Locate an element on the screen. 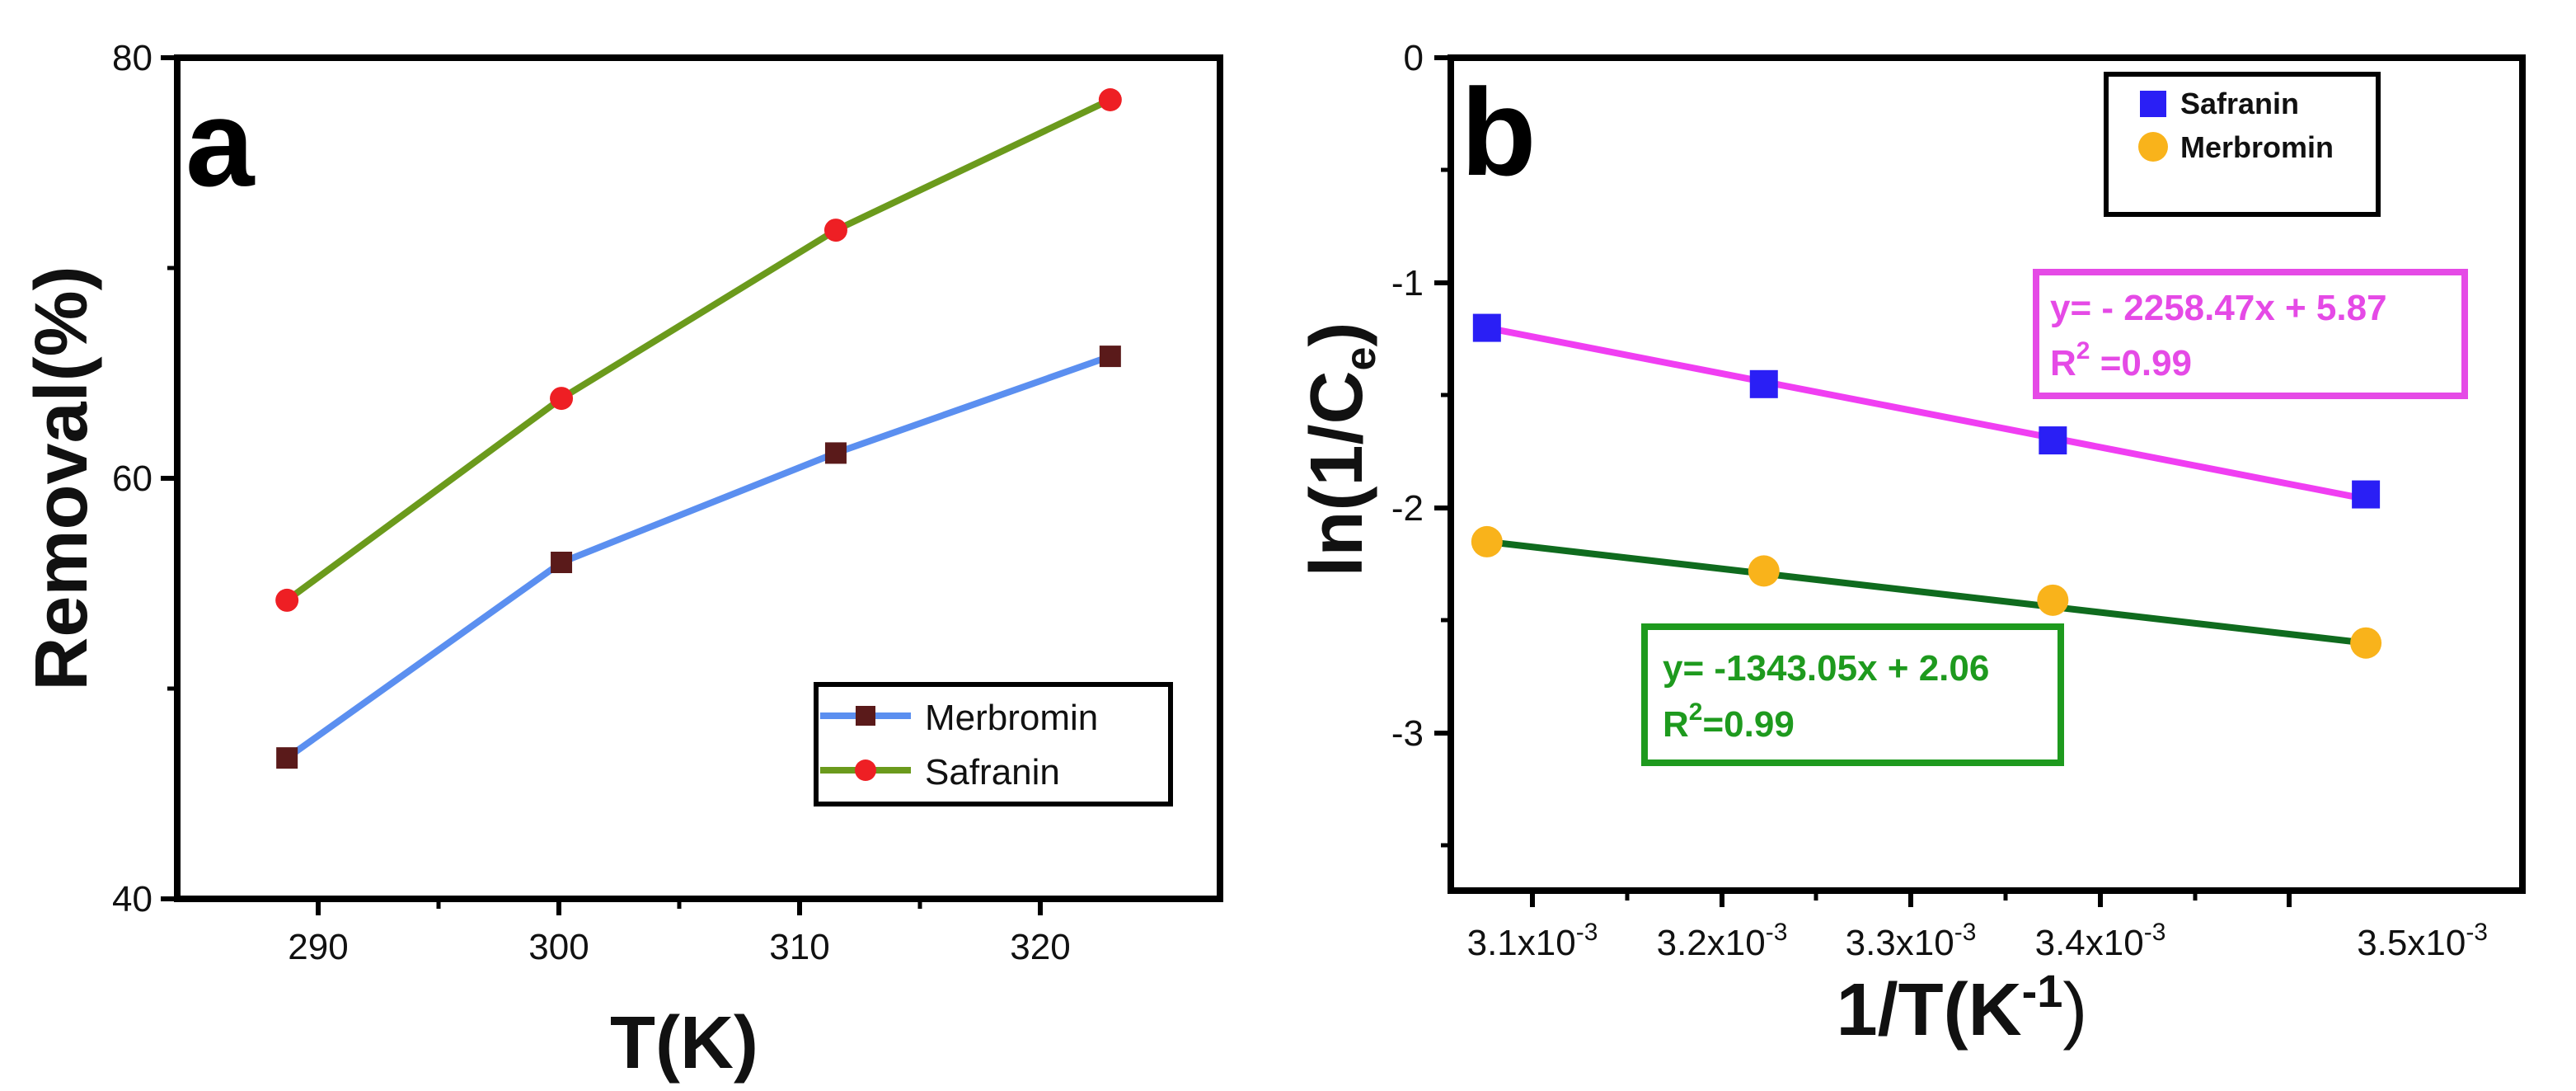 This screenshot has width=2576, height=1091. legend-b: Safranin Merbromin is located at coordinates (2243, 144).